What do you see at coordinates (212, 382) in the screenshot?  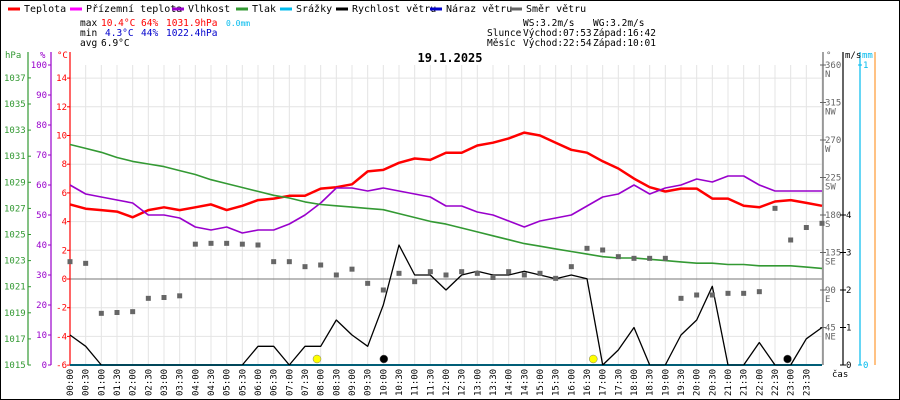 I see `x-tick-label: 04:30` at bounding box center [212, 382].